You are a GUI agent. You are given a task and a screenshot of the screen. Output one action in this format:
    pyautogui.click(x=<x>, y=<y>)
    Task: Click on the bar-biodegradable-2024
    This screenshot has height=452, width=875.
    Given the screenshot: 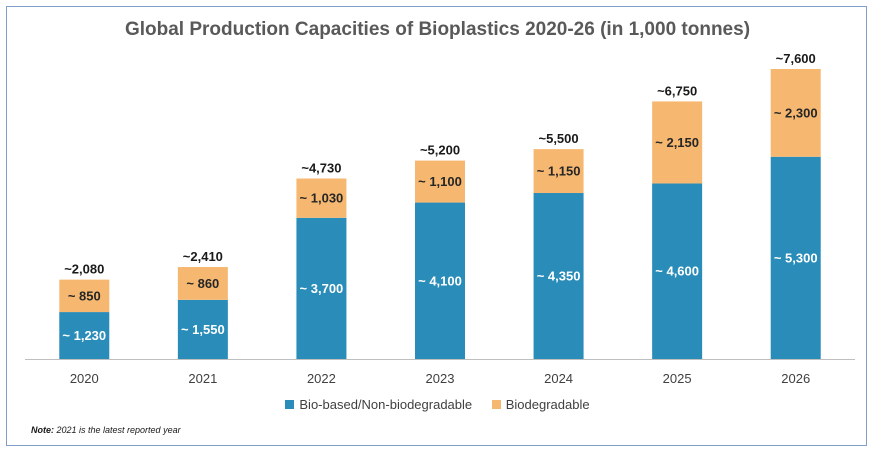 What is the action you would take?
    pyautogui.click(x=558, y=171)
    